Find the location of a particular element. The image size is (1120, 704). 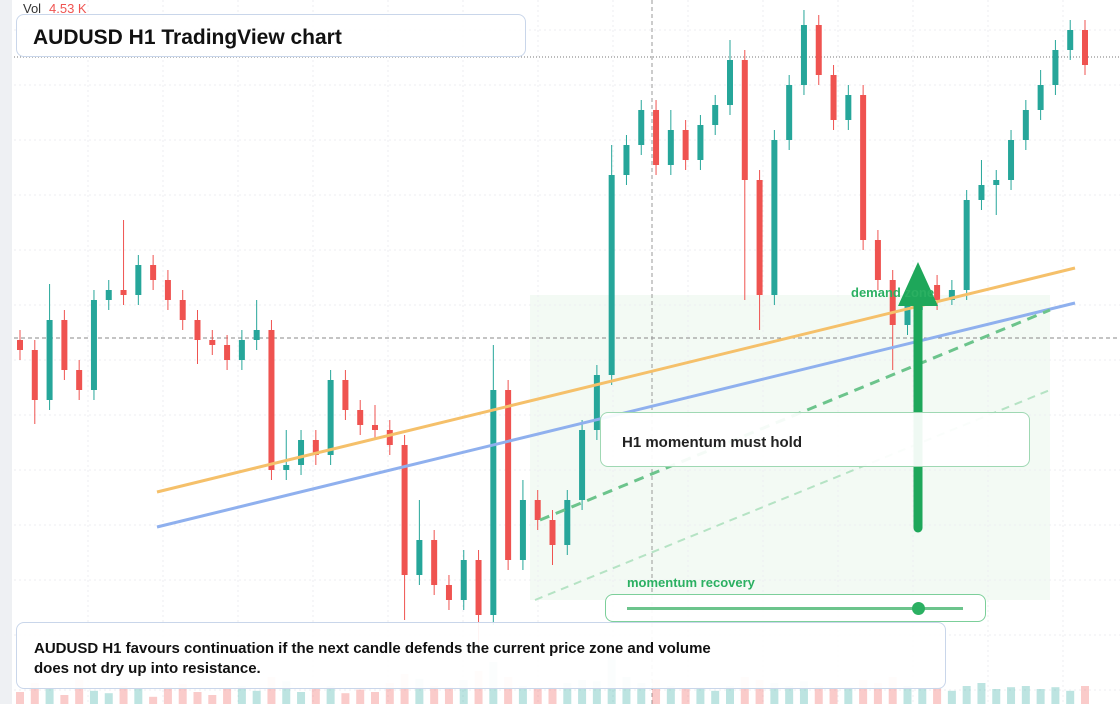

slider-thumb is located at coordinates (918, 608).